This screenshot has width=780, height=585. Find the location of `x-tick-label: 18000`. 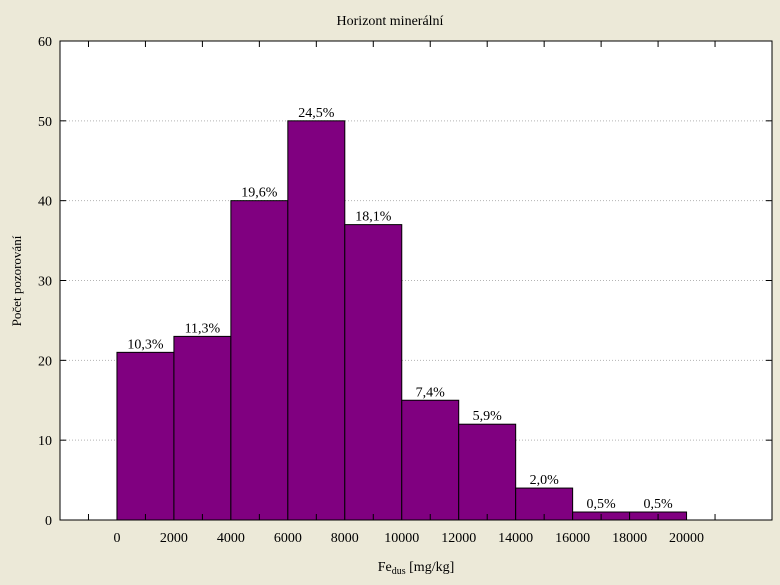

x-tick-label: 18000 is located at coordinates (629, 538).